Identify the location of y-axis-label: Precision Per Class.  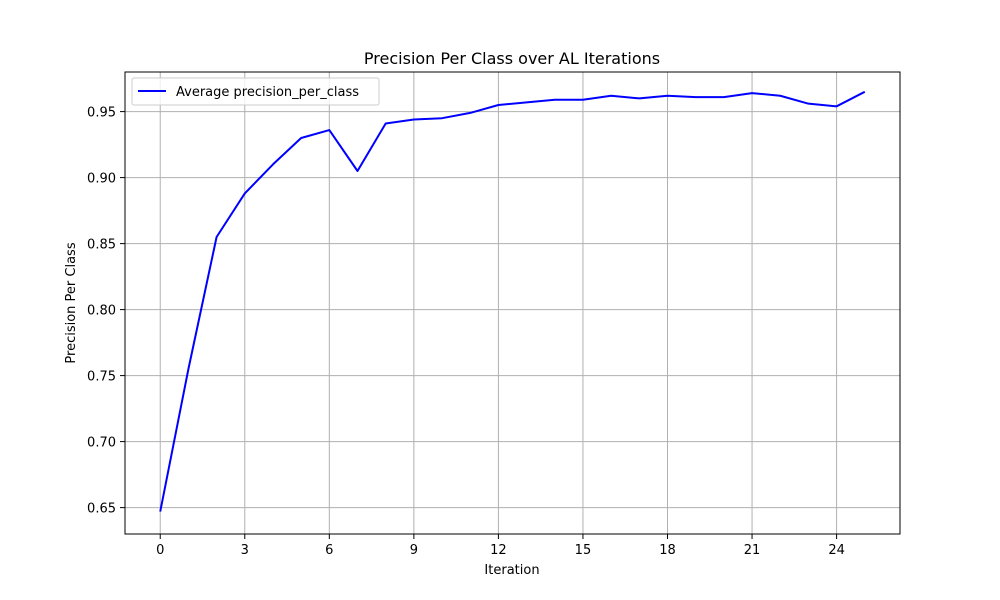
(71, 302).